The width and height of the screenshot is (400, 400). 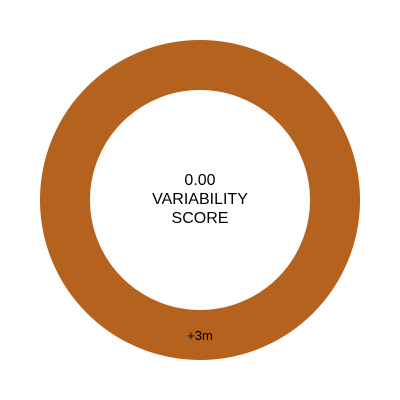 I want to click on score-label-line1: VARIABILITY, so click(x=200, y=199).